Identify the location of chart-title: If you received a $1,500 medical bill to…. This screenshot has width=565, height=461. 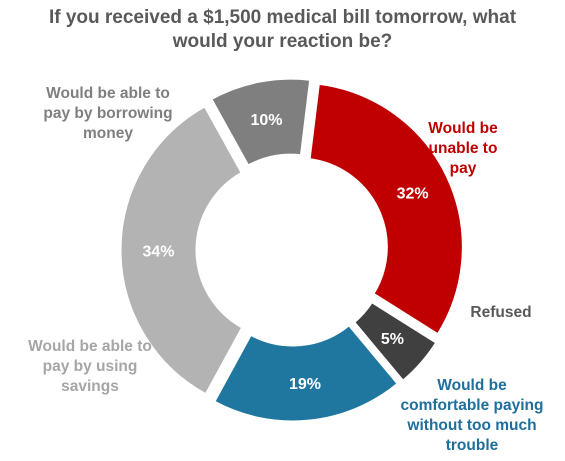
(282, 30).